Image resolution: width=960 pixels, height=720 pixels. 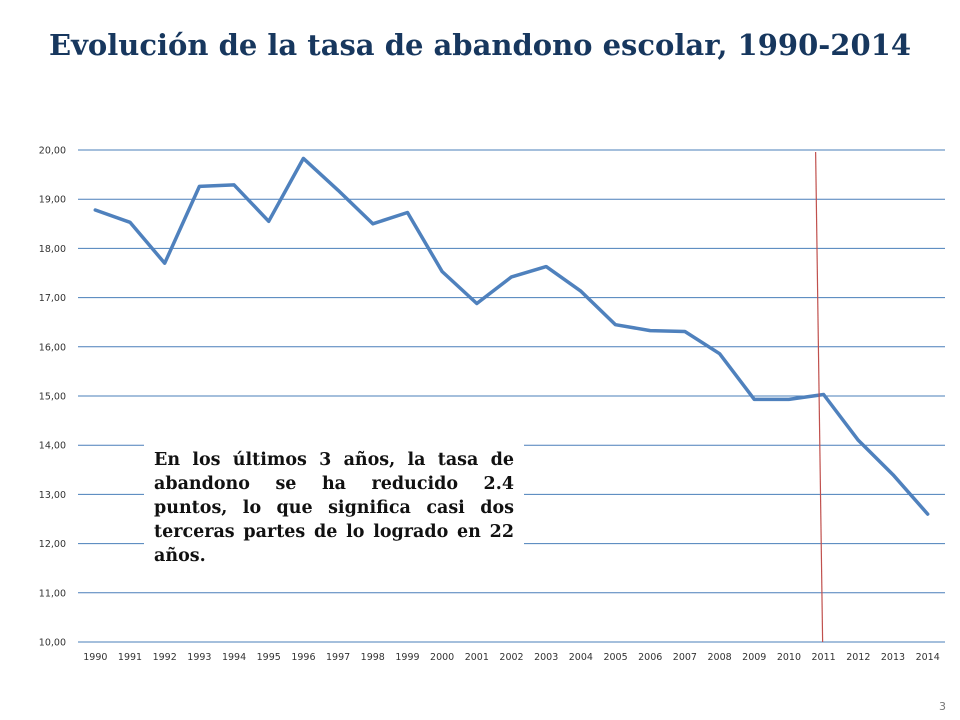 What do you see at coordinates (928, 657) in the screenshot?
I see `x-tick-label: 2014` at bounding box center [928, 657].